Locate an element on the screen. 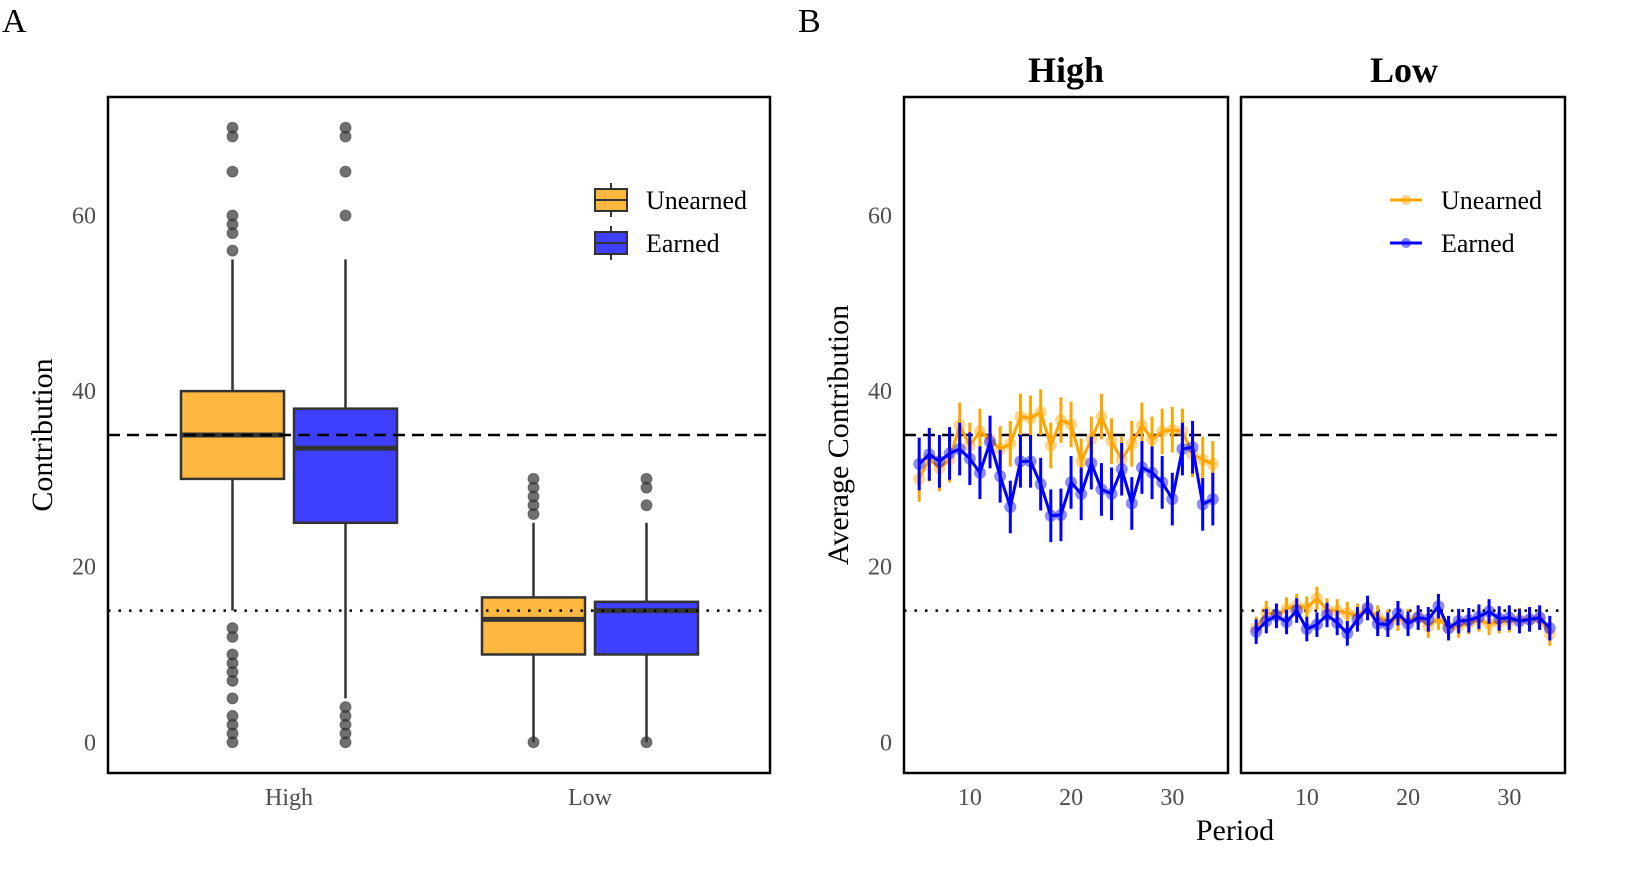  panel-b-y-axis-title: Average Contribution is located at coordinates (838, 435).